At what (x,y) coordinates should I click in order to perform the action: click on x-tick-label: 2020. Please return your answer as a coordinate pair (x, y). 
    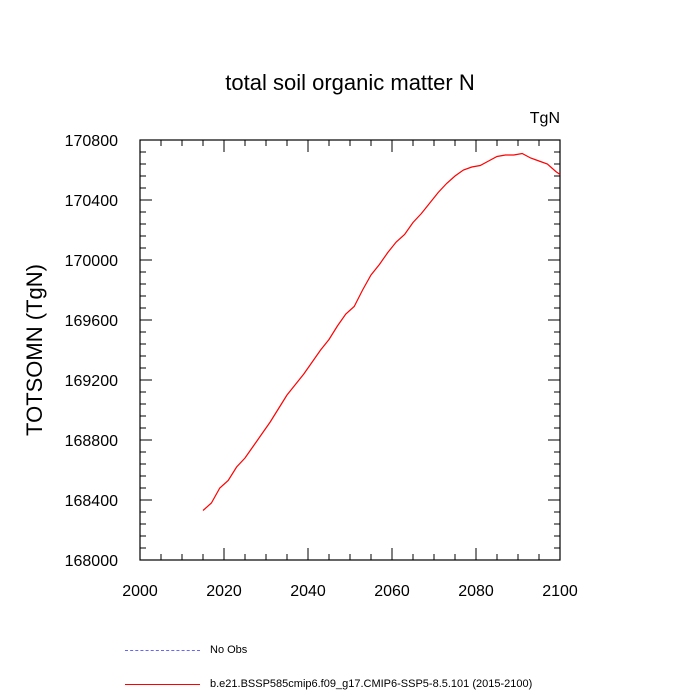
    Looking at the image, I should click on (224, 591).